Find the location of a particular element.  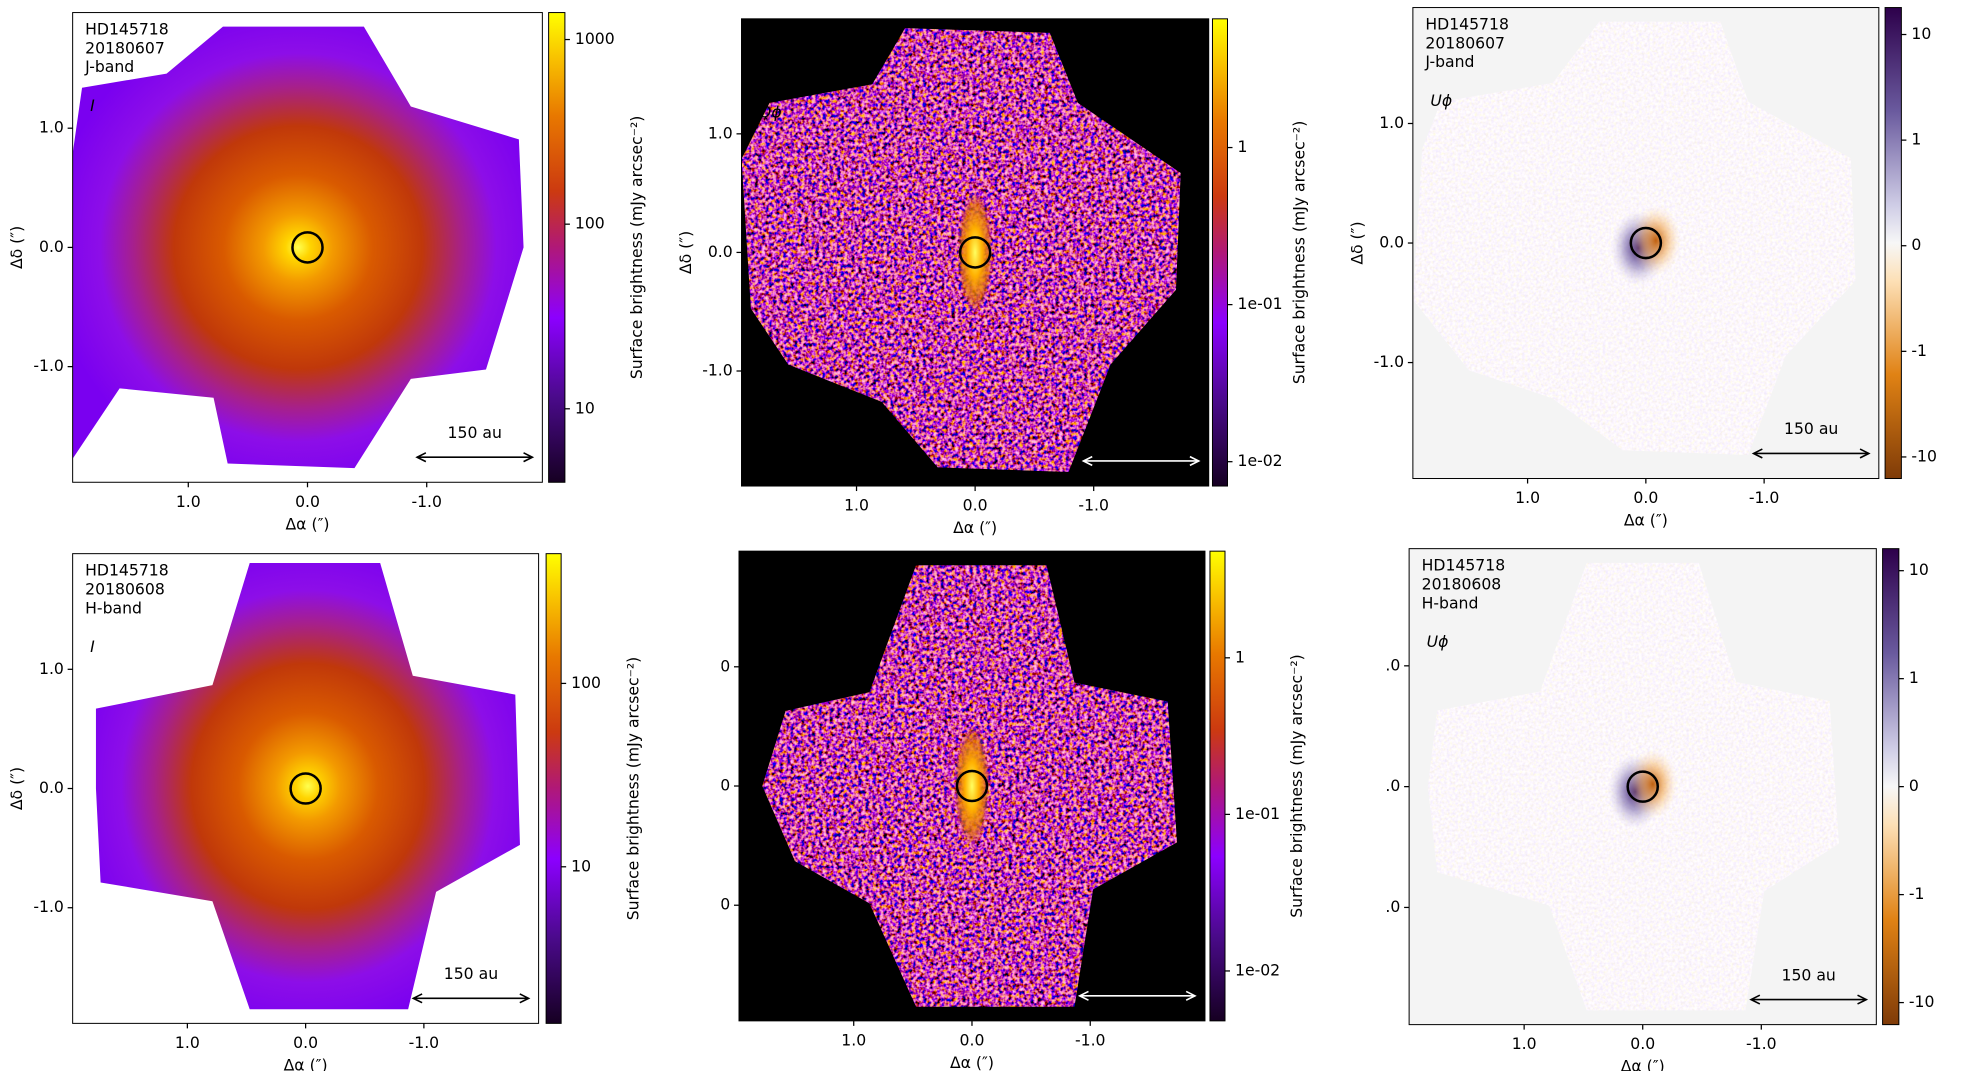

y-tick-labels: 1.0 0.0 -1.0 is located at coordinates (715, 785).